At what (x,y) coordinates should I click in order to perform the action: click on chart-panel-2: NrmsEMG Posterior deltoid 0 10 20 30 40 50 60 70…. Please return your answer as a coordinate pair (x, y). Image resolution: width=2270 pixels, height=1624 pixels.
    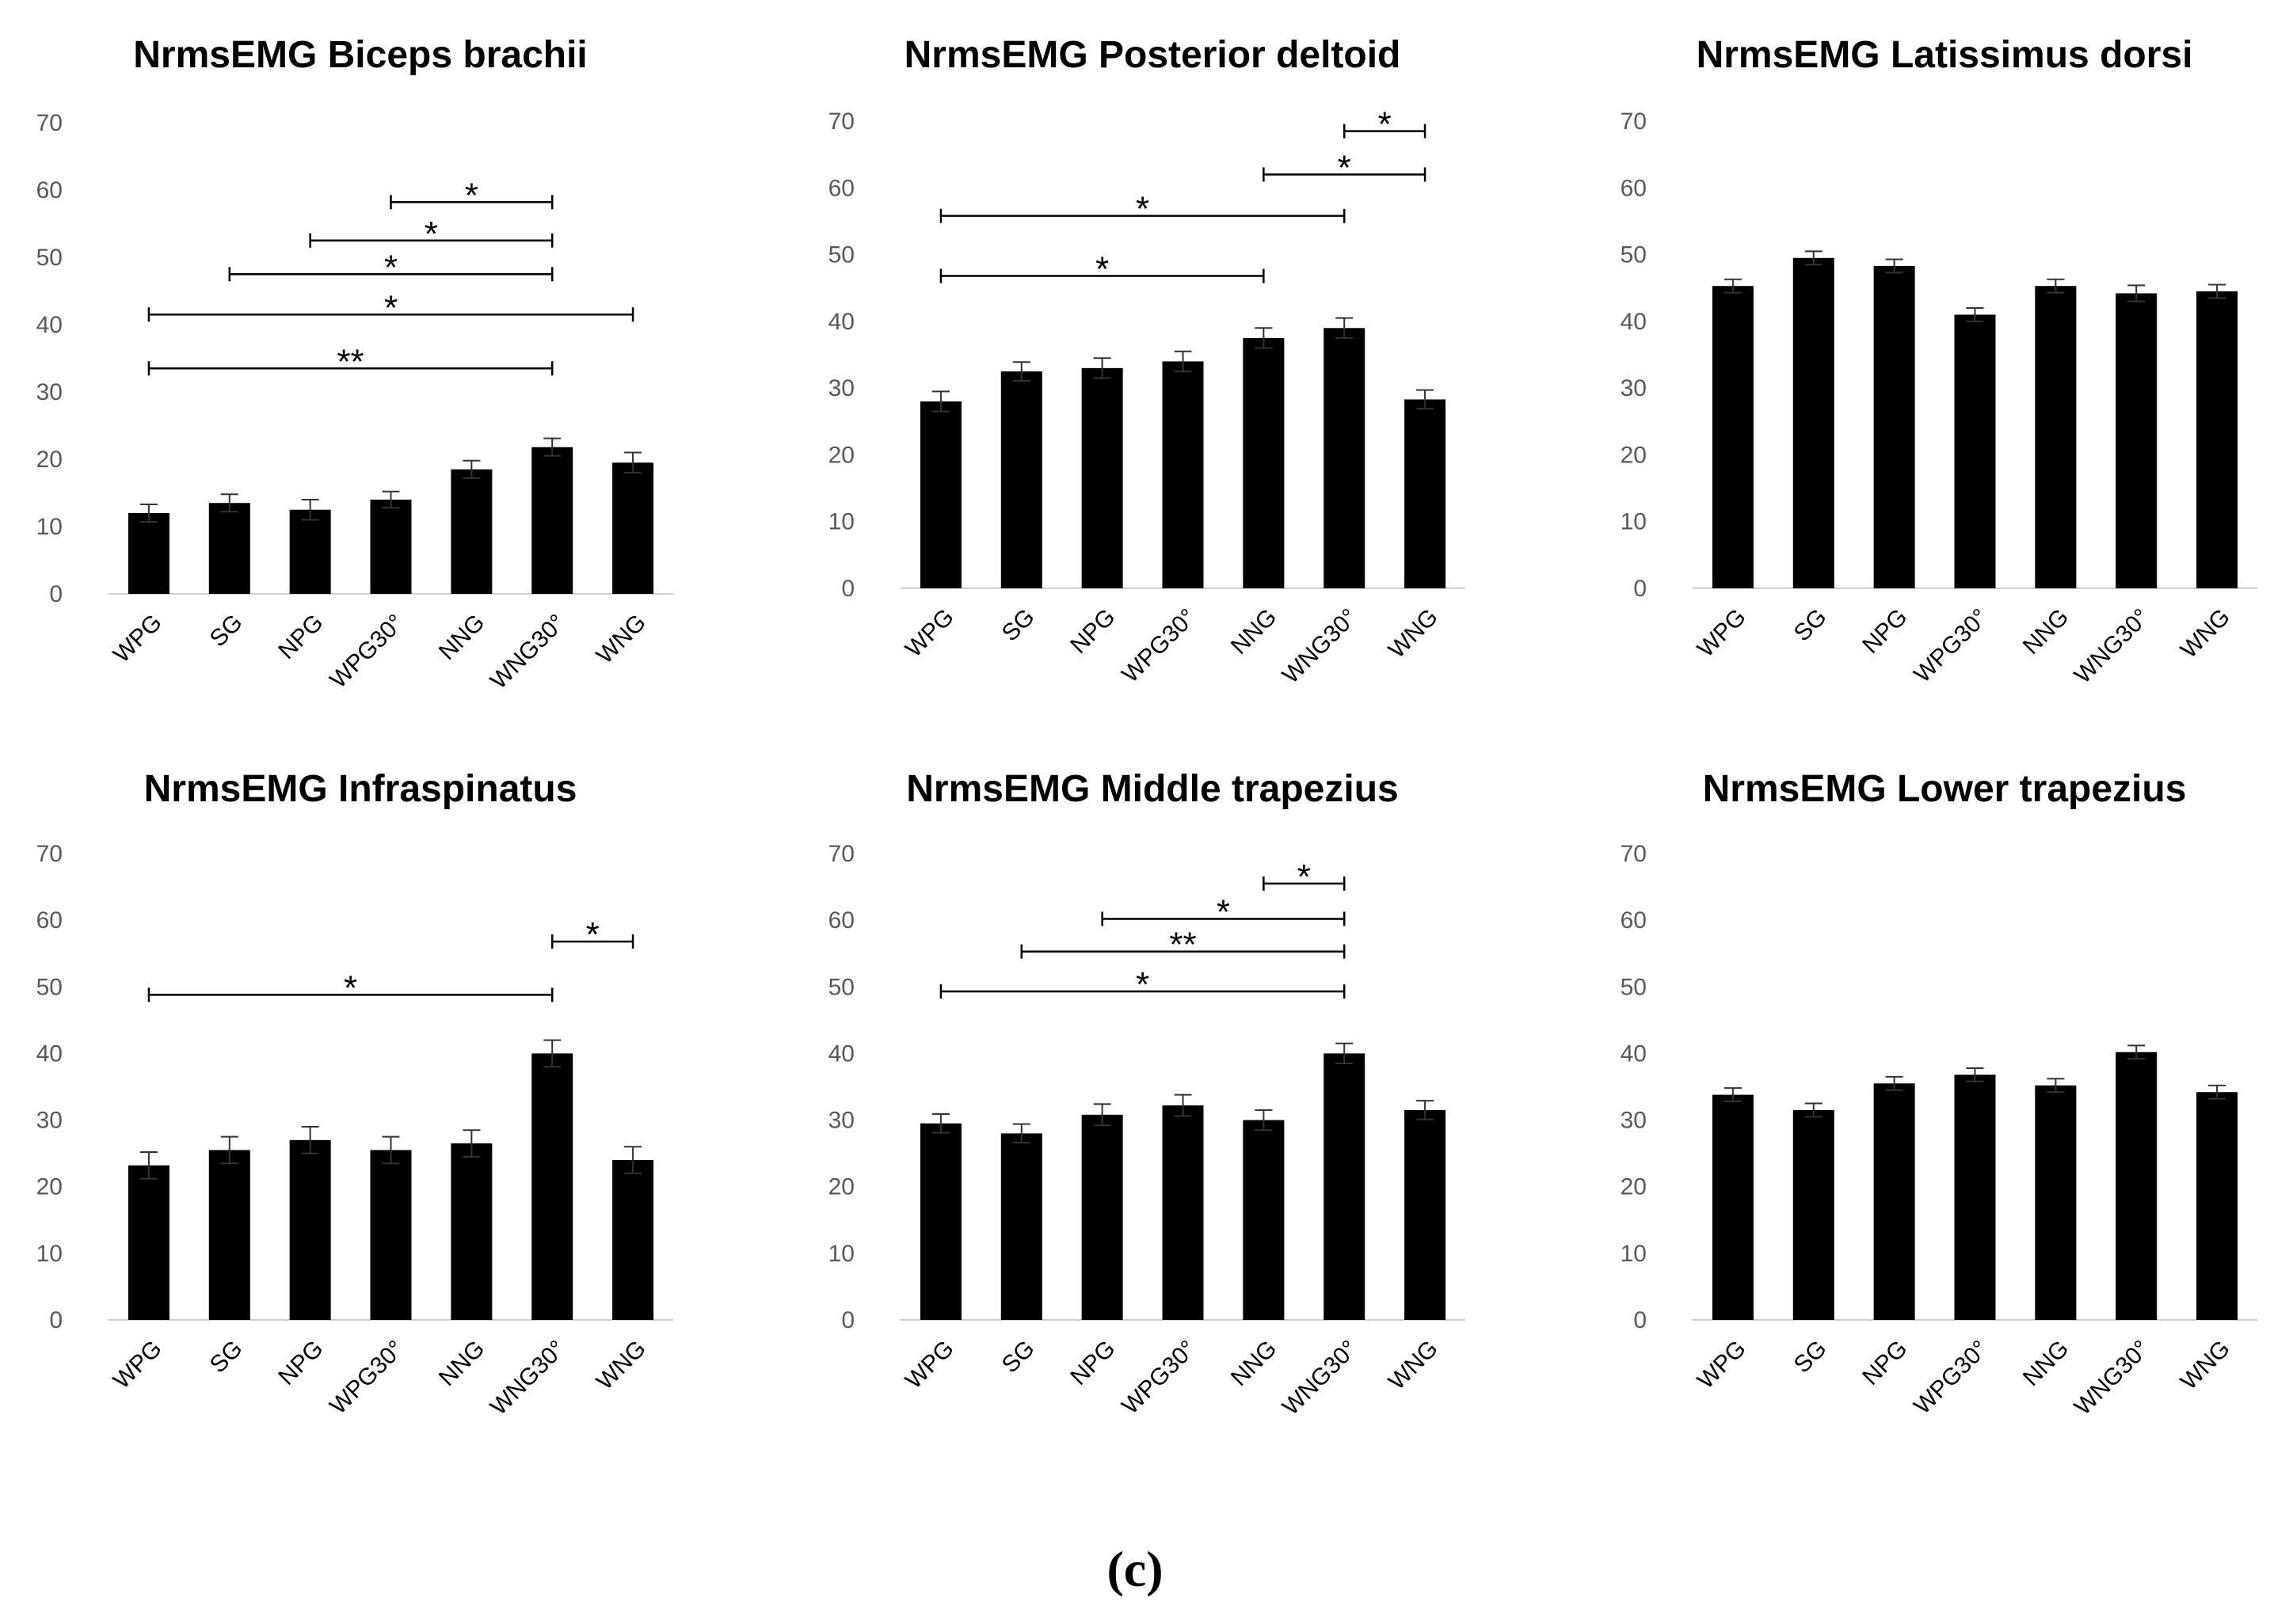
    Looking at the image, I should click on (1147, 361).